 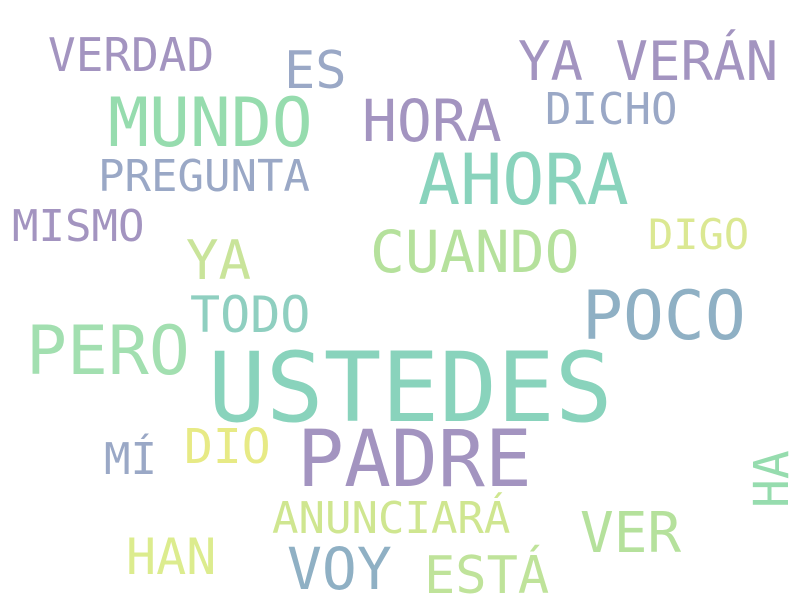 What do you see at coordinates (219, 260) in the screenshot?
I see `word-ya: YA` at bounding box center [219, 260].